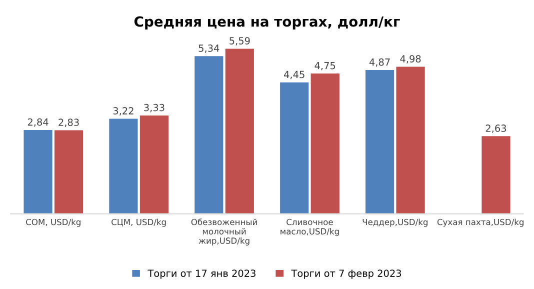 This screenshot has height=289, width=534. I want to click on x-tick-label: СОМ, USD/kg, so click(53, 222).